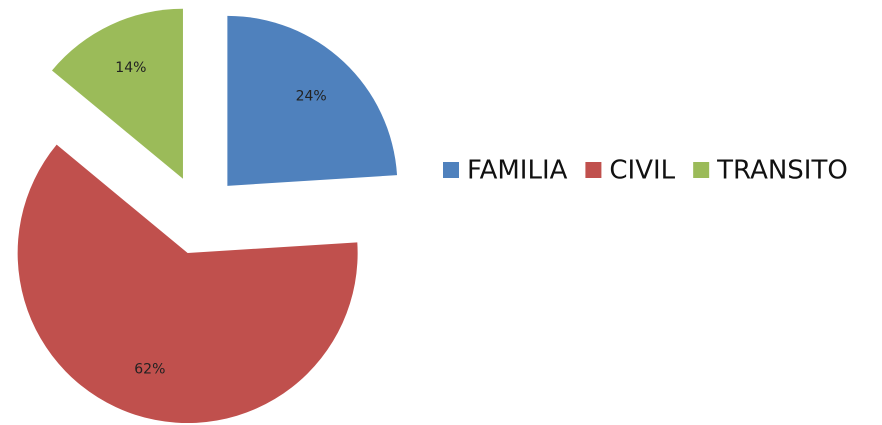 The image size is (882, 425). Describe the element at coordinates (311, 97) in the screenshot. I see `value-label: 24%` at that location.